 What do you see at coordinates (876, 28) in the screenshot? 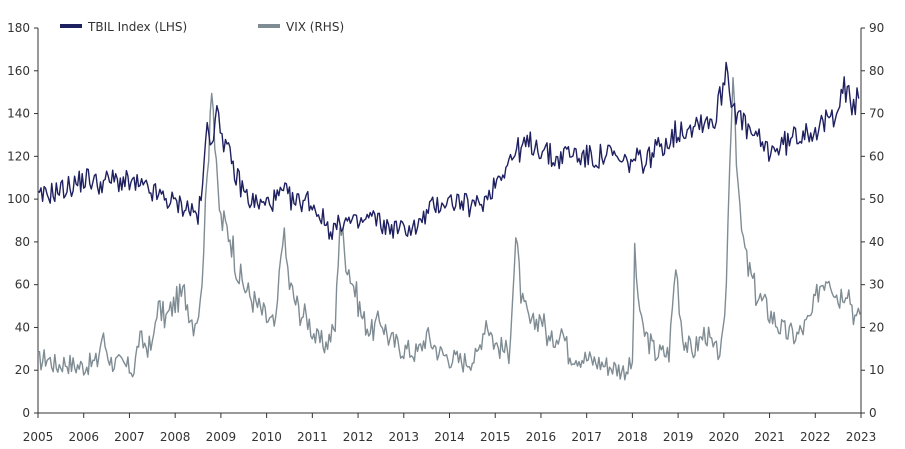
I see `y-right-tick-label: 90` at bounding box center [876, 28].